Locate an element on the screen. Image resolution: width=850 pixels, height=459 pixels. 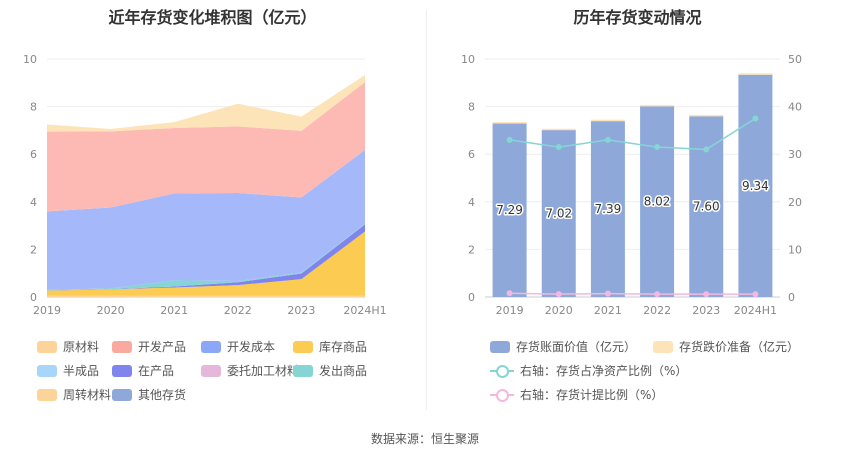
left-y-tick-label: 6 is located at coordinates (33, 154).